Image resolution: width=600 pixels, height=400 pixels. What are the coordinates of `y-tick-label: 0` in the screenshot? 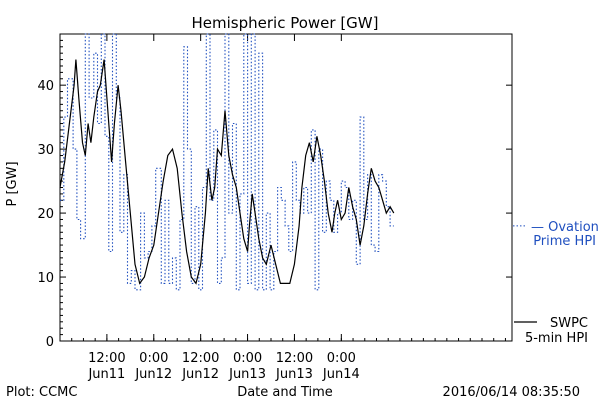 It's located at (50, 342).